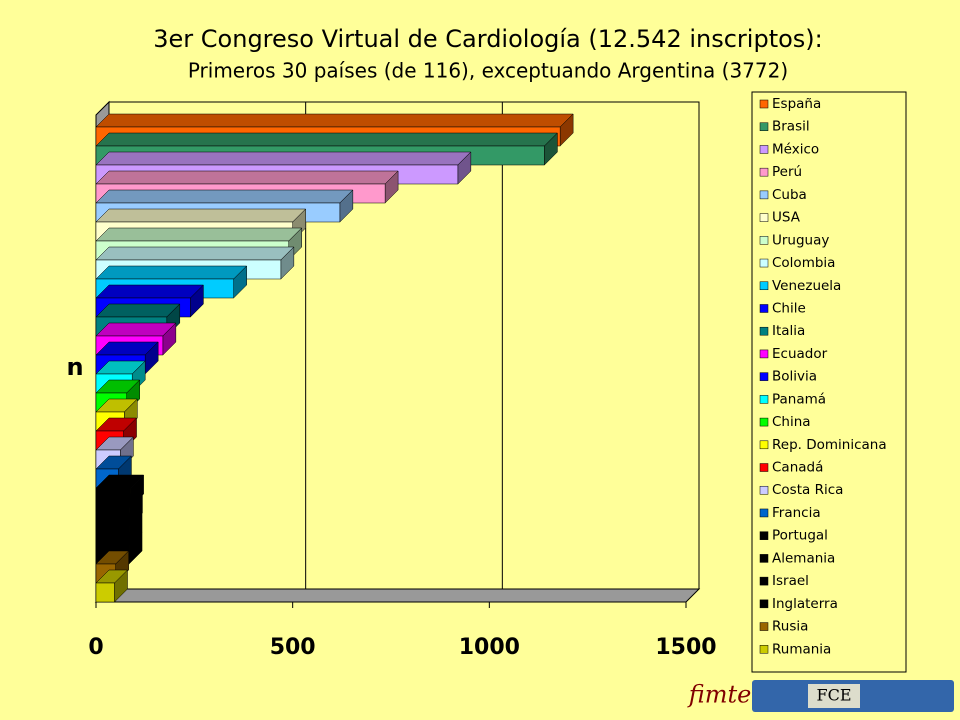  What do you see at coordinates (803, 558) in the screenshot?
I see `legend-label: Alemania` at bounding box center [803, 558].